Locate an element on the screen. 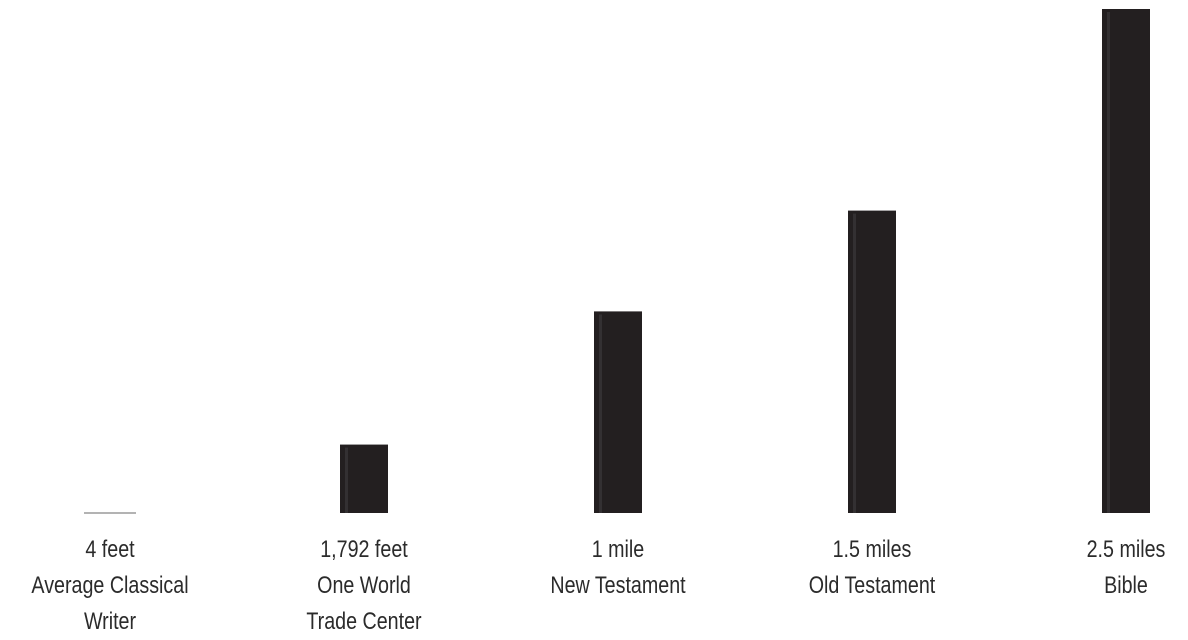 Image resolution: width=1188 pixels, height=640 pixels. category-label-4: 2.5 miles Bible is located at coordinates (1108, 568).